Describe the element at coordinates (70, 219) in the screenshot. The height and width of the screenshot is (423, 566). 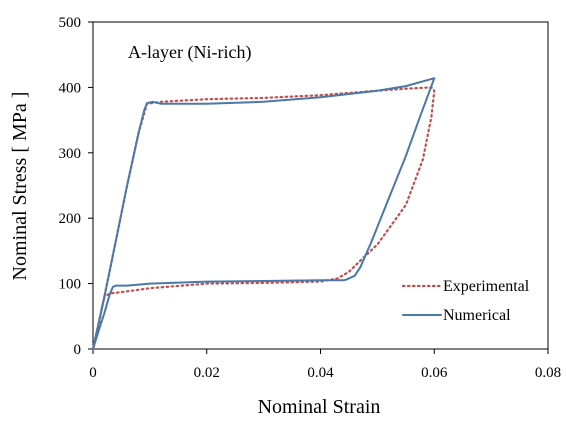
I see `y-tick-label: 200` at that location.